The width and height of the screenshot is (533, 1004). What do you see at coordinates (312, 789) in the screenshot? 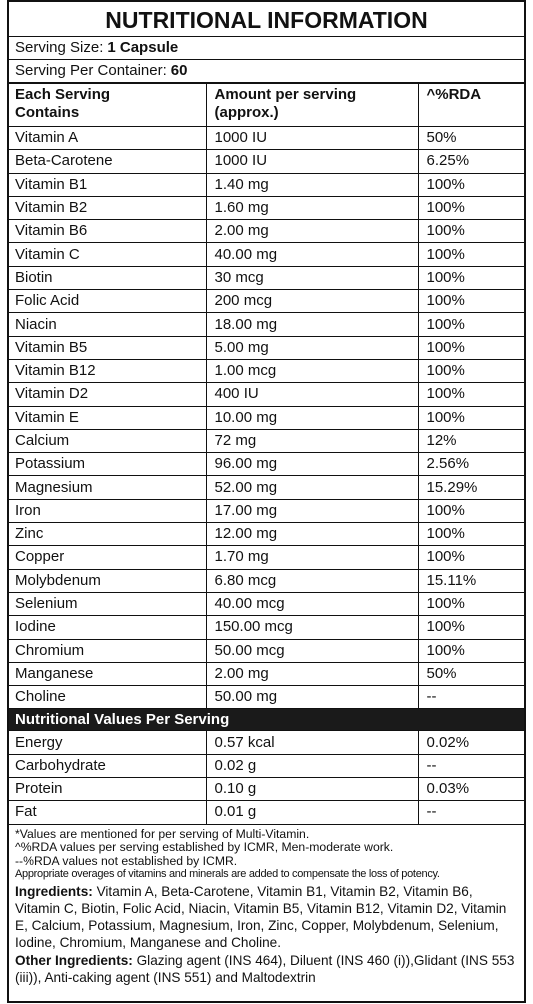
I see `amount: 0.10 g` at bounding box center [312, 789].